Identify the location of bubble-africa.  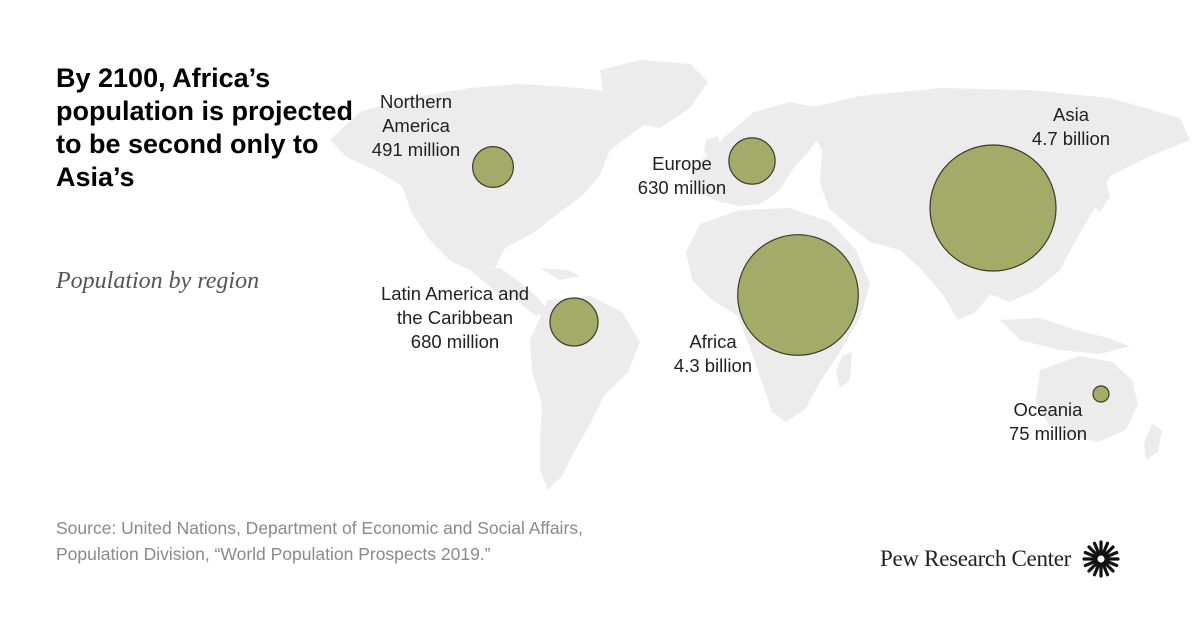
(798, 295).